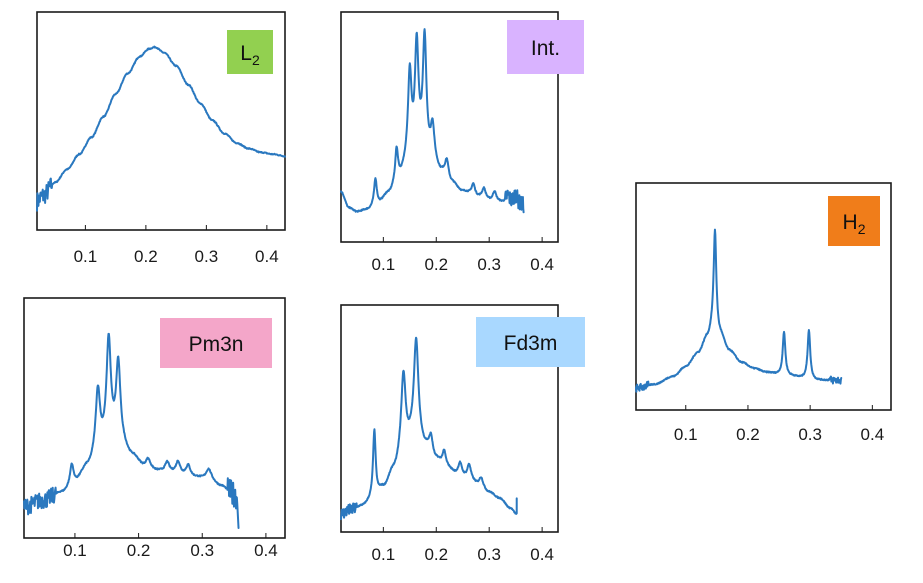  I want to click on phase-label: Pm3n, so click(216, 344).